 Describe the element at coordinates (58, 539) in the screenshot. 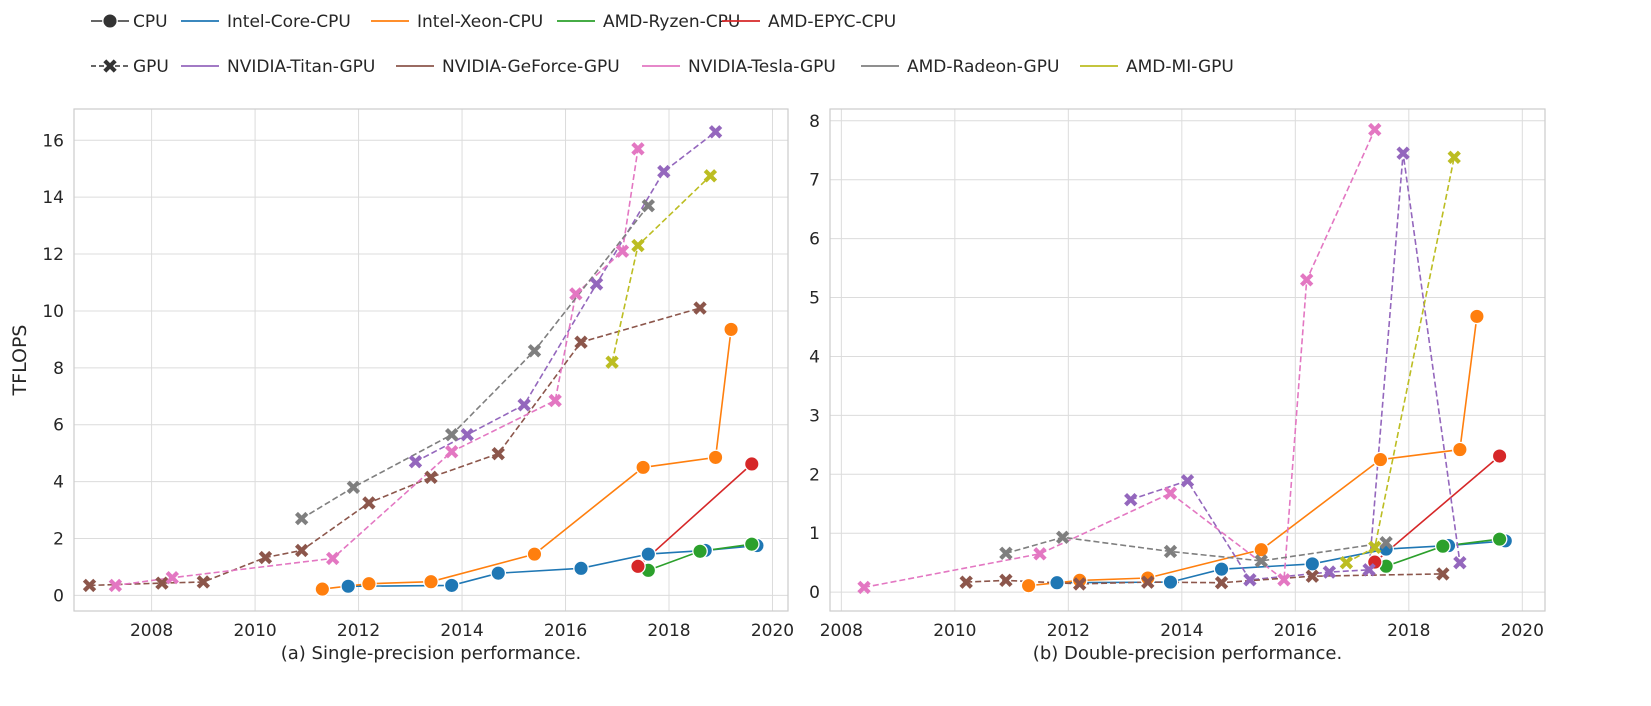

I see `y-tick-label: 2` at that location.